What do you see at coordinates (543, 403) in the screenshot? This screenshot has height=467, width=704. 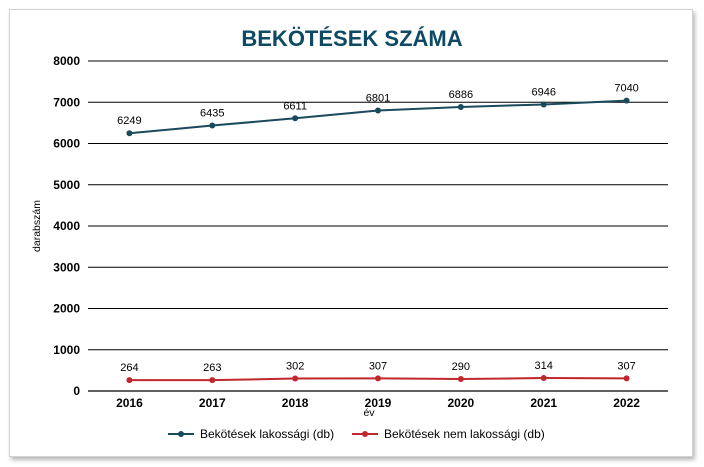 I see `x-tick-label: 2021` at bounding box center [543, 403].